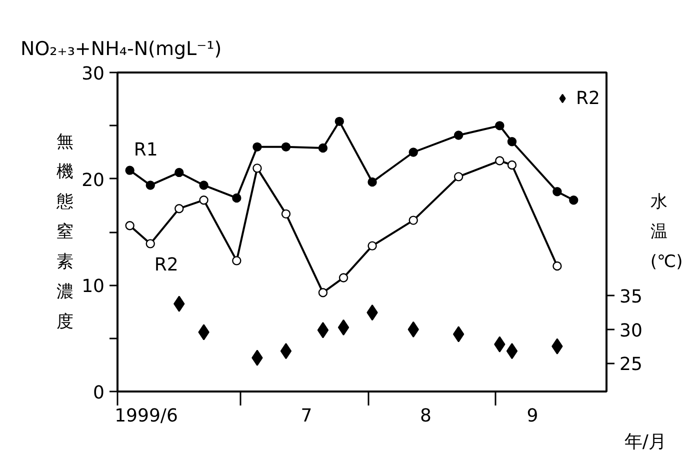 The height and width of the screenshot is (468, 698). What do you see at coordinates (631, 297) in the screenshot?
I see `y2-tick-label: 35` at bounding box center [631, 297].